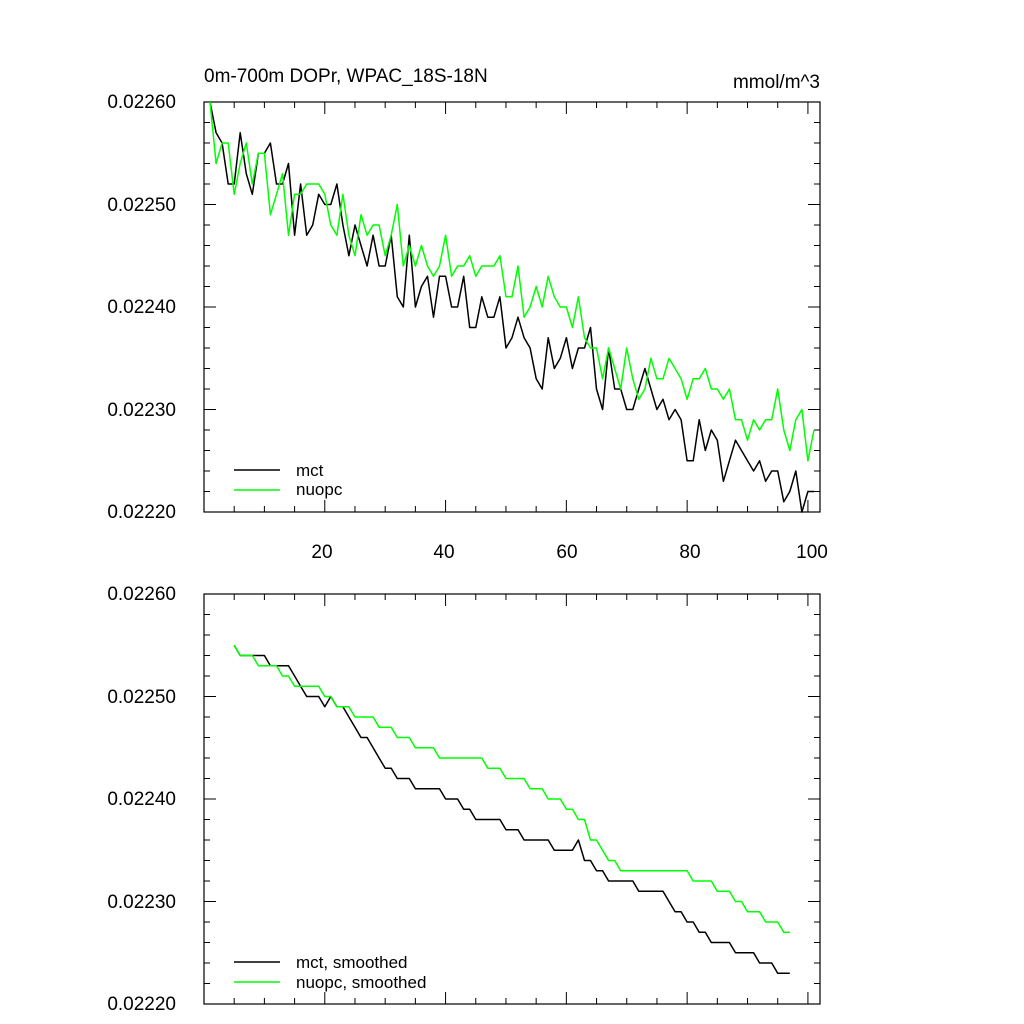  I want to click on bottom-legend: mct, smoothed nuopc, smoothed, so click(330, 972).